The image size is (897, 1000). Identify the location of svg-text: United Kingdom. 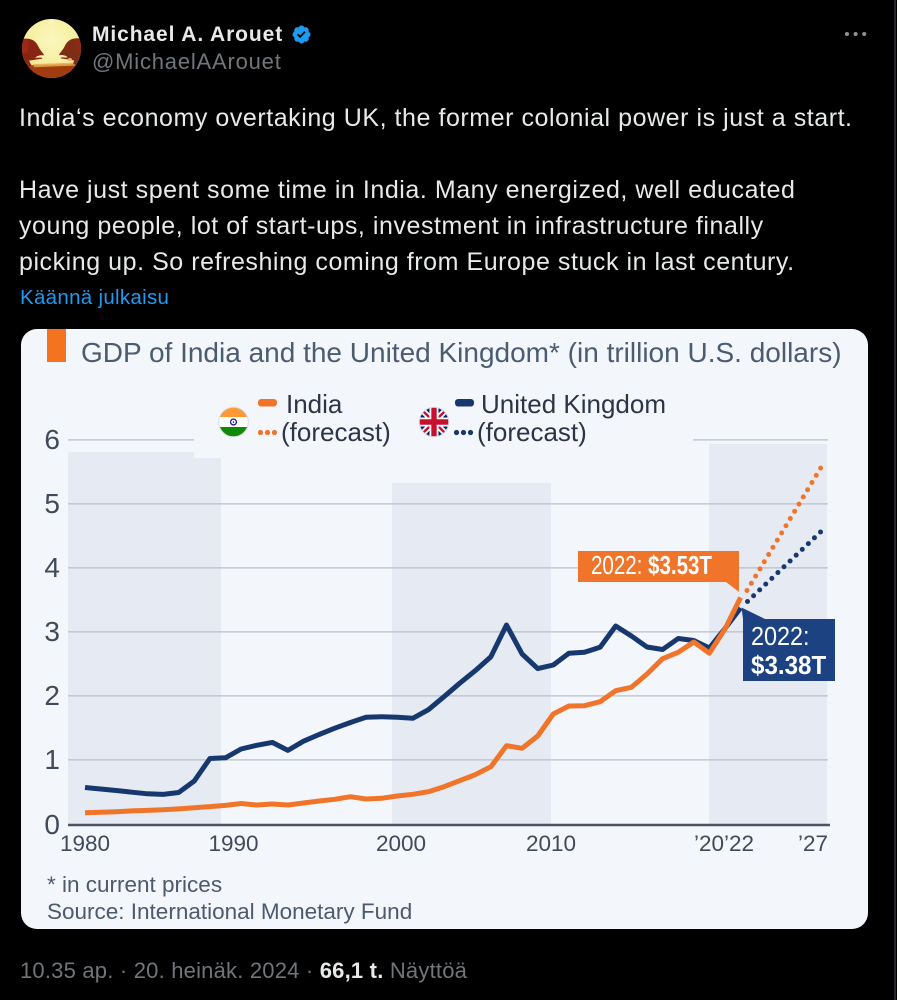
(573, 404).